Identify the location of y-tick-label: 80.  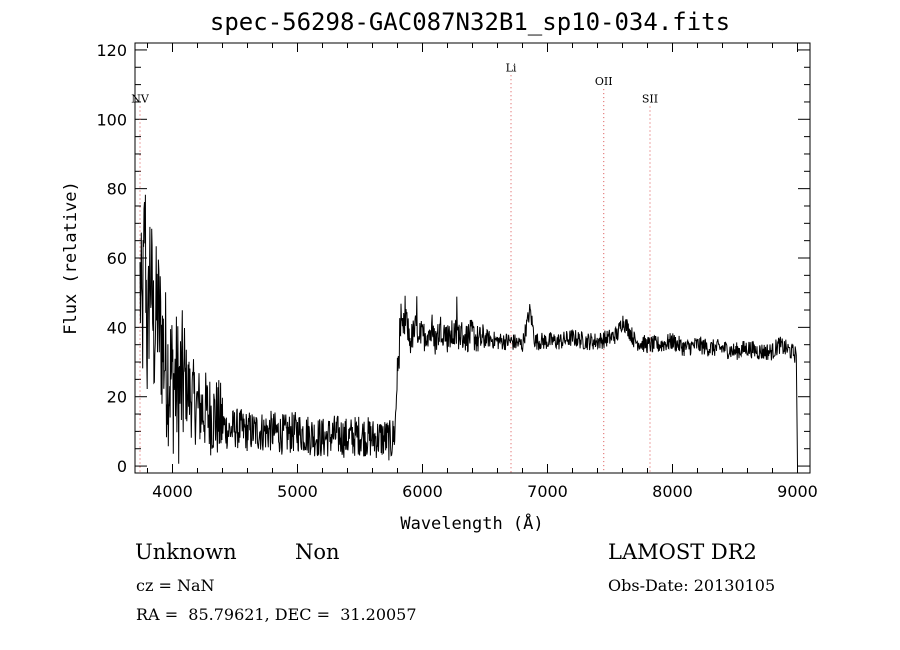
(117, 189).